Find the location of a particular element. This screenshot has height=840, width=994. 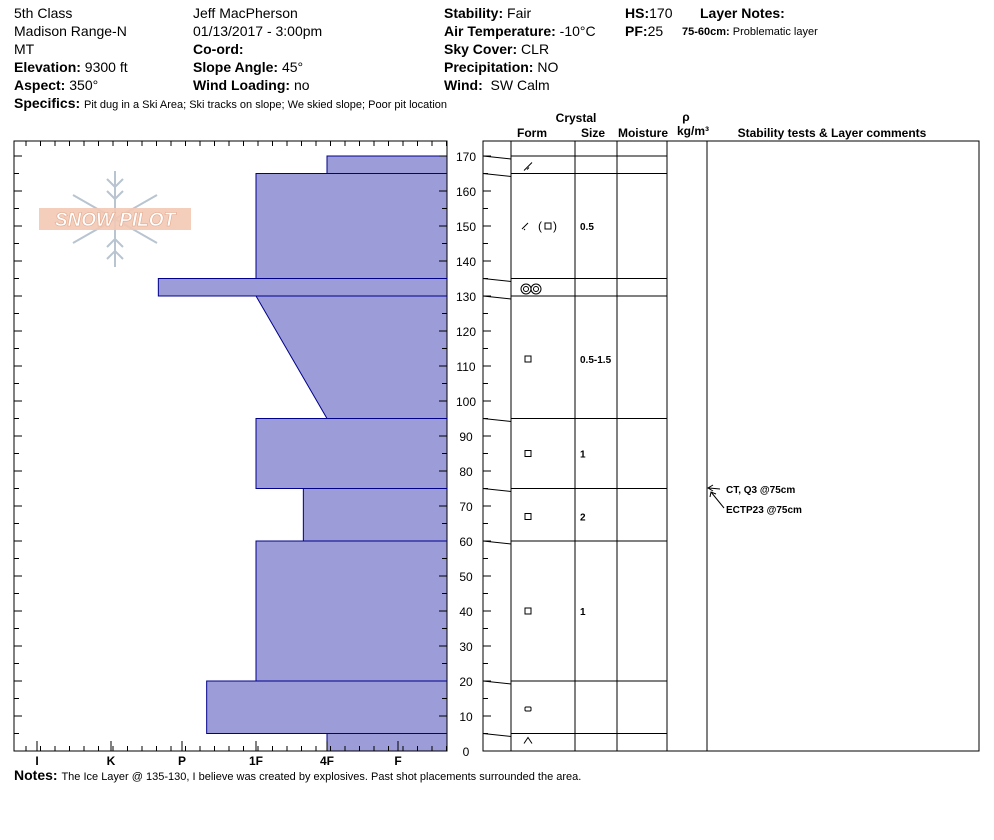

glyph-text: ( is located at coordinates (540, 226).